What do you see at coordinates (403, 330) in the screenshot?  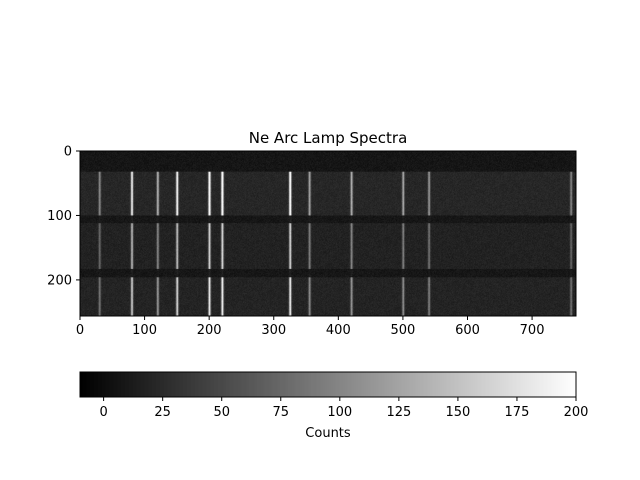 I see `x-tick-label: 500` at bounding box center [403, 330].